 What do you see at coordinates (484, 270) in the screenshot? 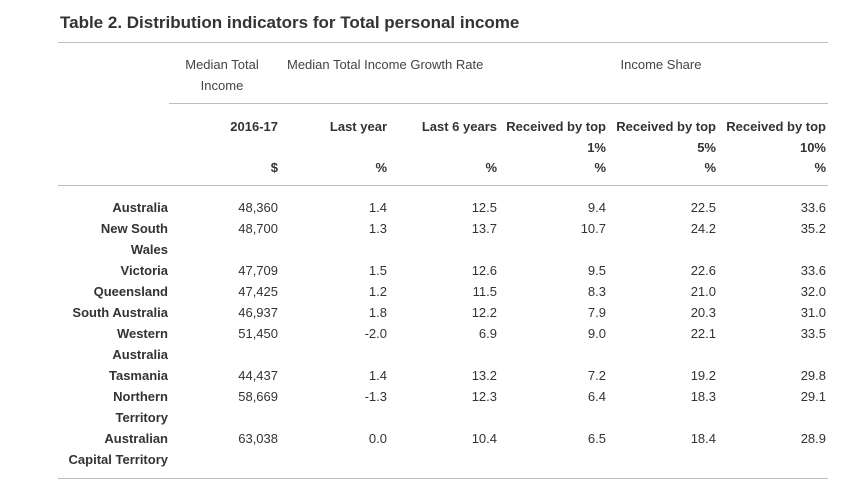
I see `cell-last-6-years: 12.6` at bounding box center [484, 270].